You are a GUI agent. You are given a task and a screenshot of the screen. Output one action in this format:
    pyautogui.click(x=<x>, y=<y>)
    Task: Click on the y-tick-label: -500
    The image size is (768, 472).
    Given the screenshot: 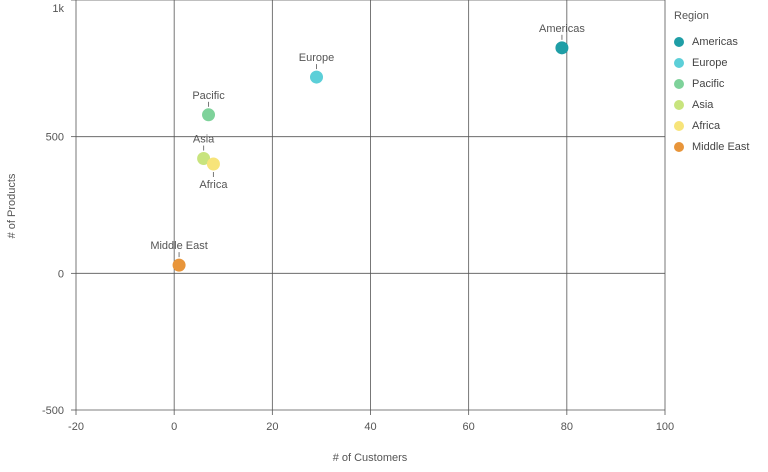 What is the action you would take?
    pyautogui.click(x=53, y=411)
    